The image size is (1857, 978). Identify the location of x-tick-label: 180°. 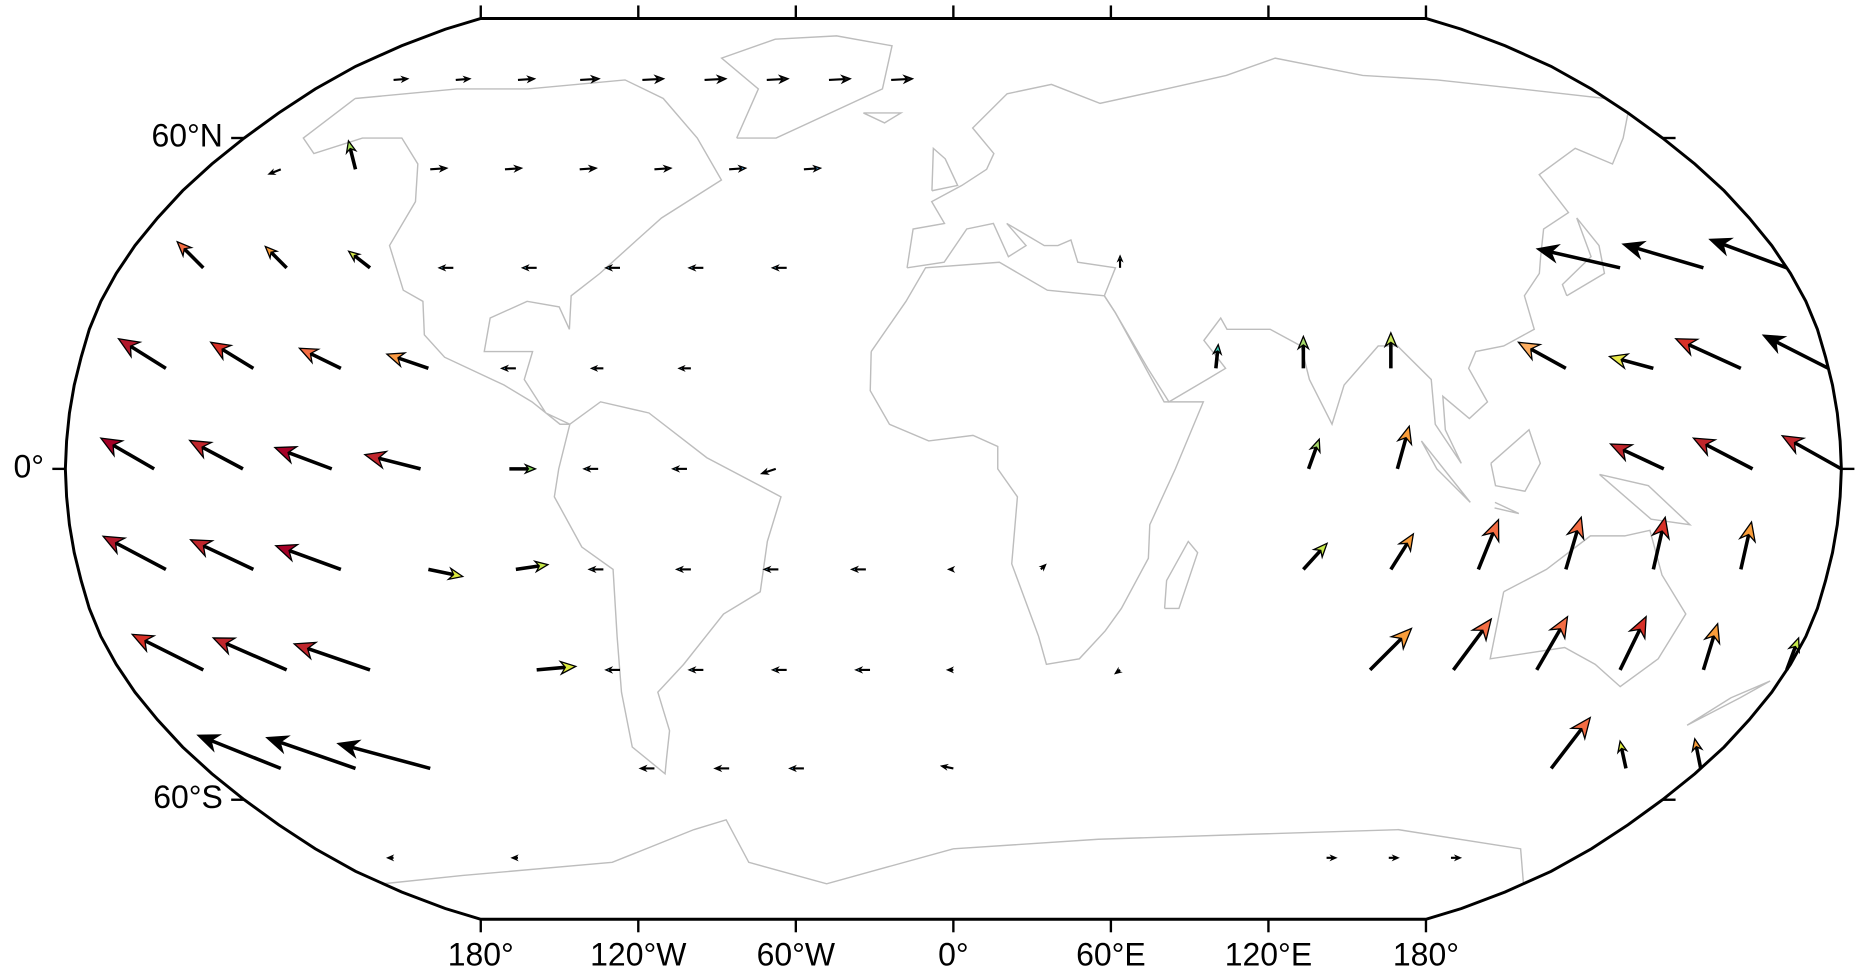
(481, 955).